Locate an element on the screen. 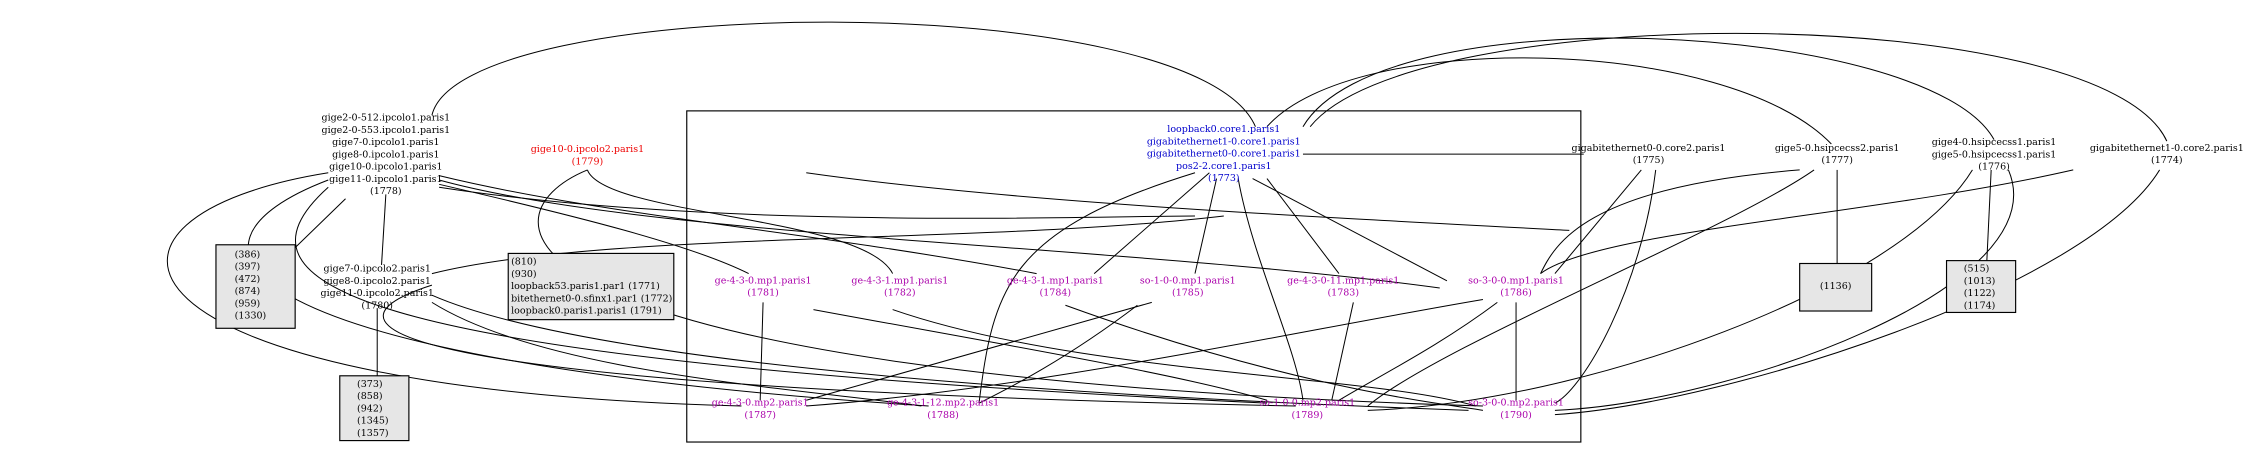 The width and height of the screenshot is (2246, 454). node: gige10-0.ipcolo2.paris1(1779) is located at coordinates (587, 155).